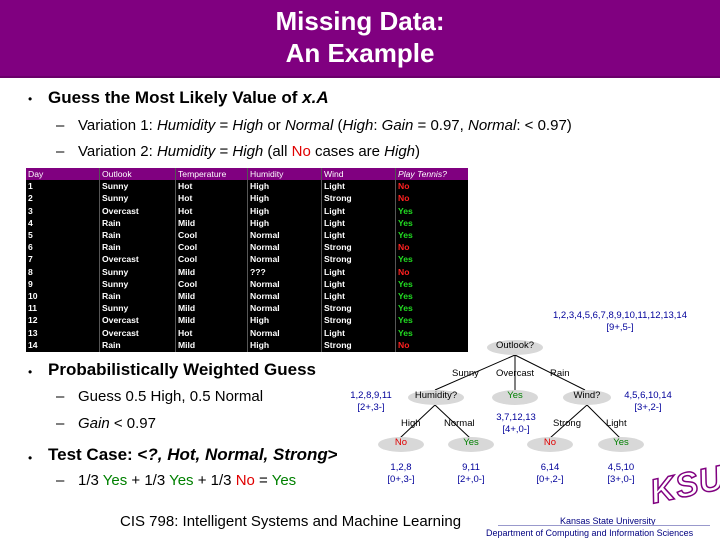 Image resolution: width=720 pixels, height=540 pixels. I want to click on branch-light: Light, so click(616, 423).